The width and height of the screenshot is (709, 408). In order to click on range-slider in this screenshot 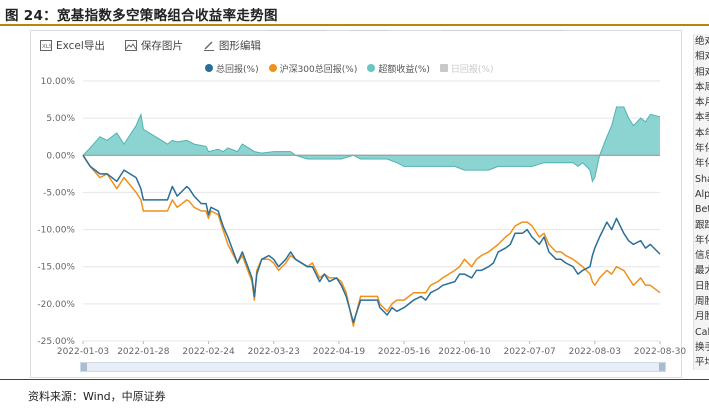, I will do `click(373, 367)`.